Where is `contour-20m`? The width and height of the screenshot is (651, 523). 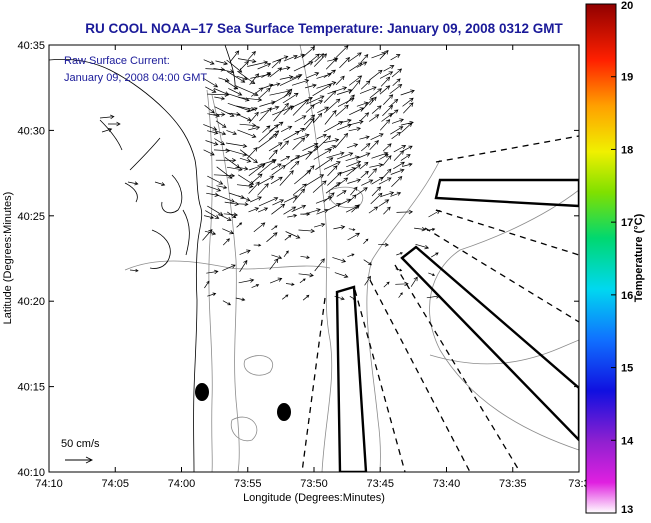
contour-20m is located at coordinates (225, 283).